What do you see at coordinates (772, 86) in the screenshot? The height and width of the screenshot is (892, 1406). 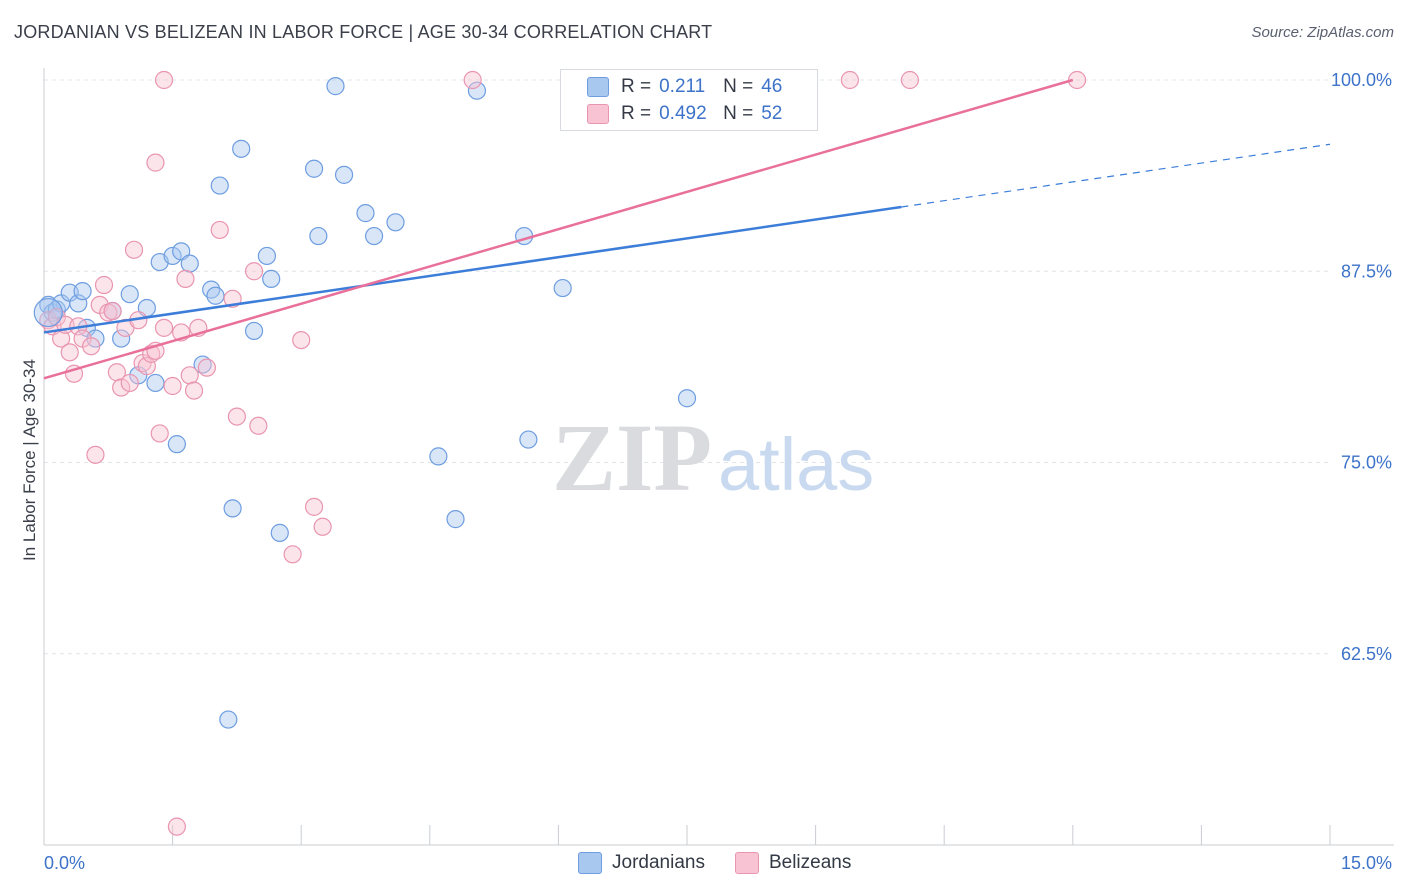 I see `legend-n-value: 46` at bounding box center [772, 86].